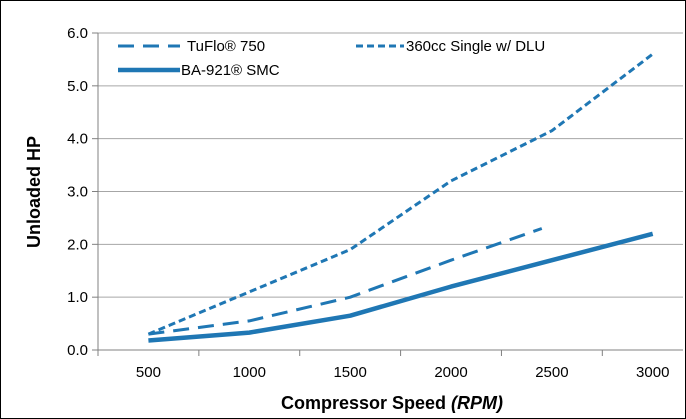 The width and height of the screenshot is (686, 419). I want to click on x-axis-title: Compressor Speed (RPM), so click(392, 403).